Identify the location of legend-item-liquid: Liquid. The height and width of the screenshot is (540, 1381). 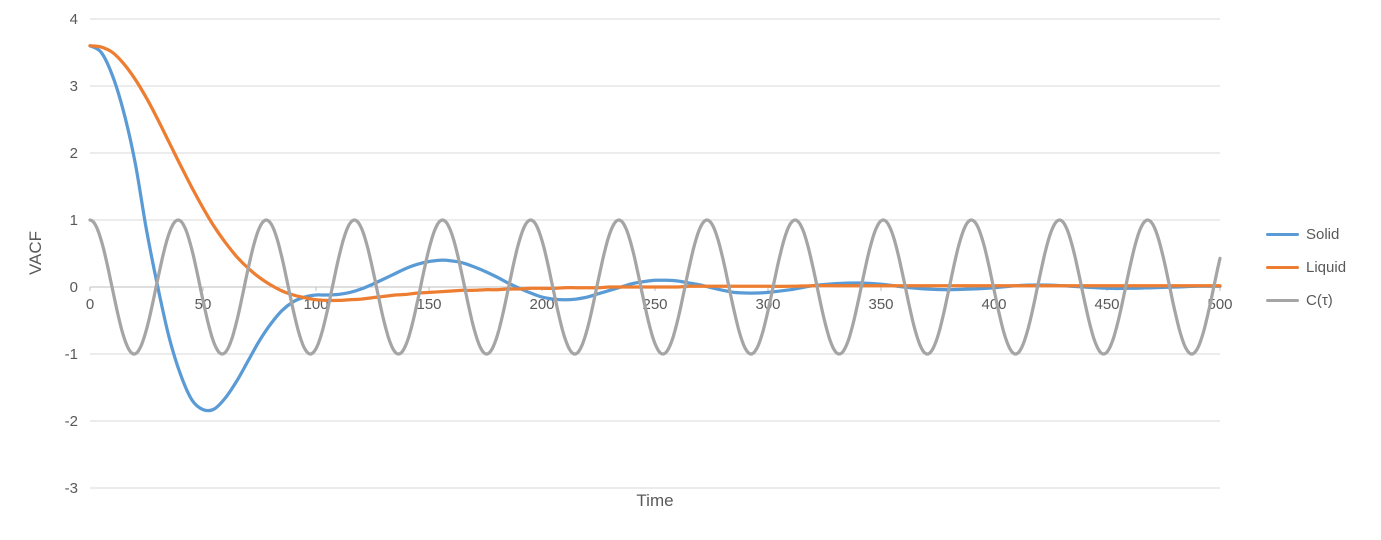
(1306, 267).